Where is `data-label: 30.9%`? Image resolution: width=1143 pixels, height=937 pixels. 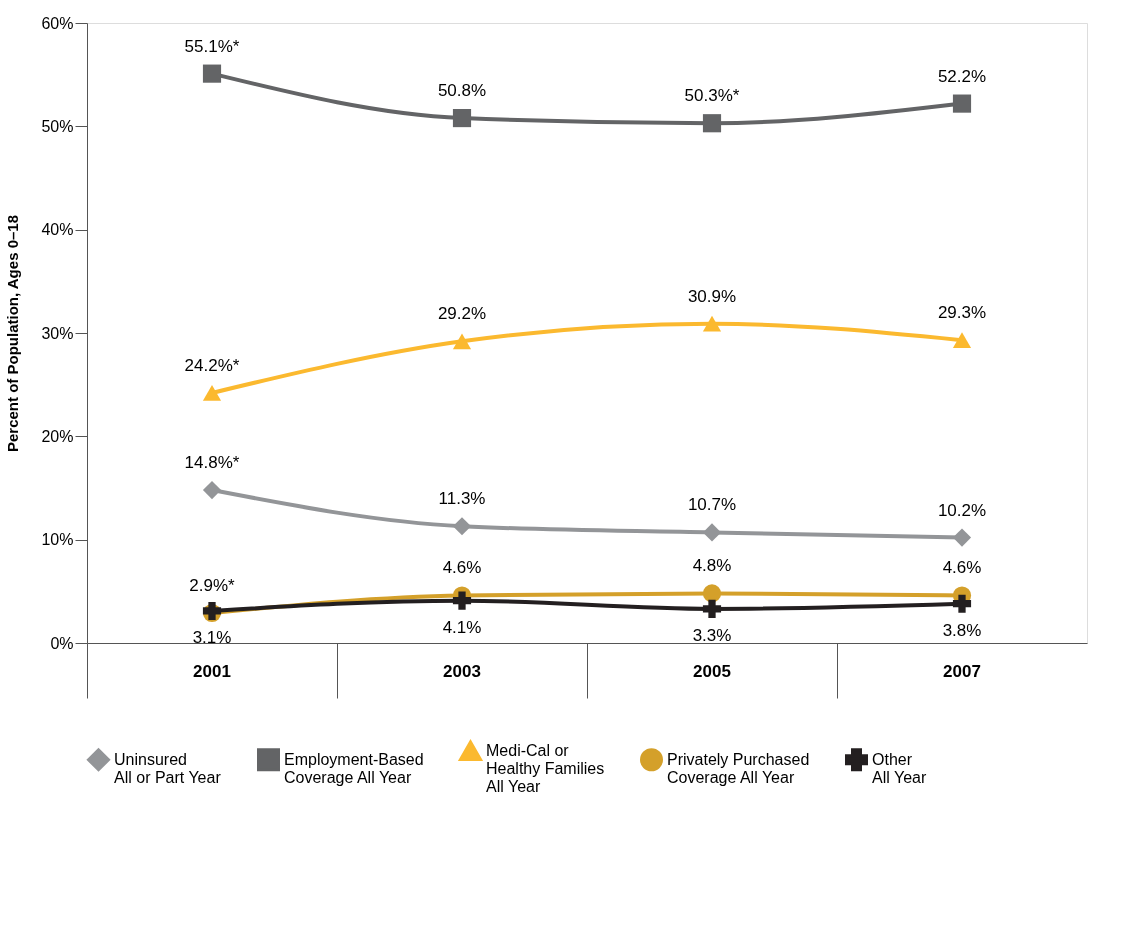 data-label: 30.9% is located at coordinates (712, 296).